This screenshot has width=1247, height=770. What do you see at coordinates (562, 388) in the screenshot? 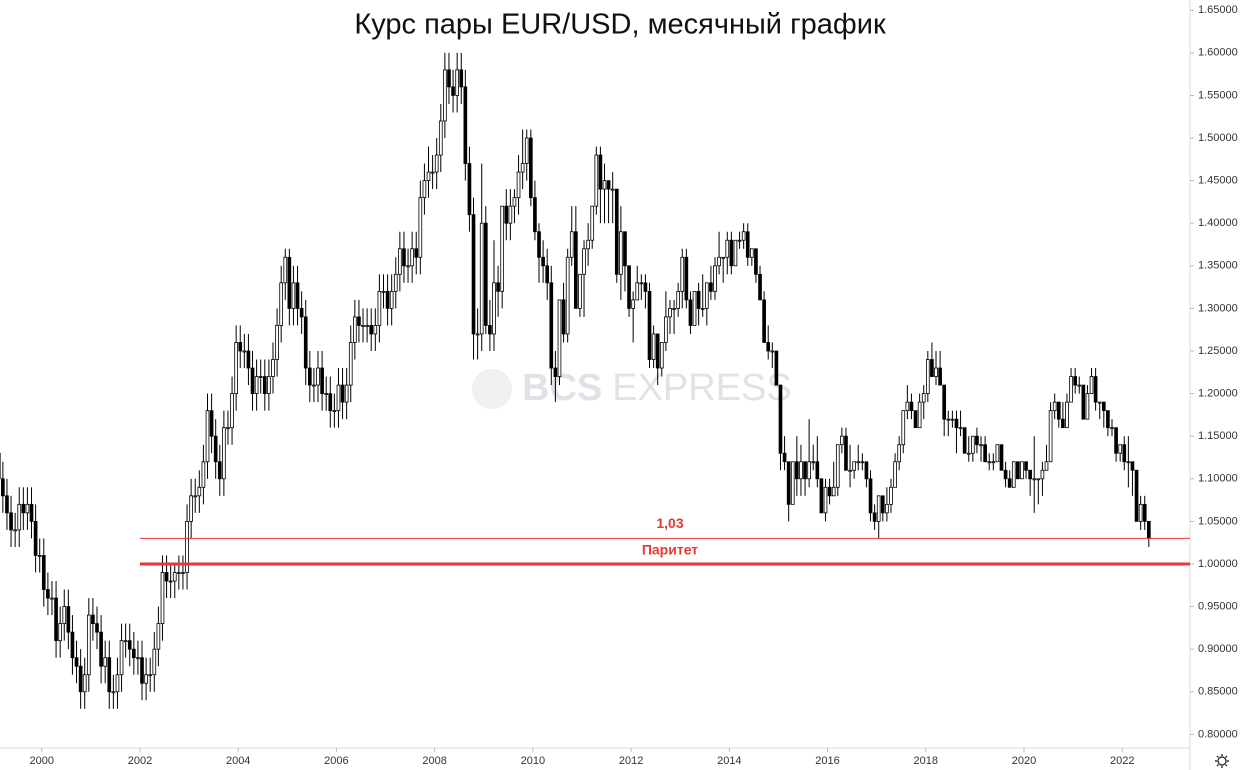
I see `watermark-bold: BCS` at bounding box center [562, 388].